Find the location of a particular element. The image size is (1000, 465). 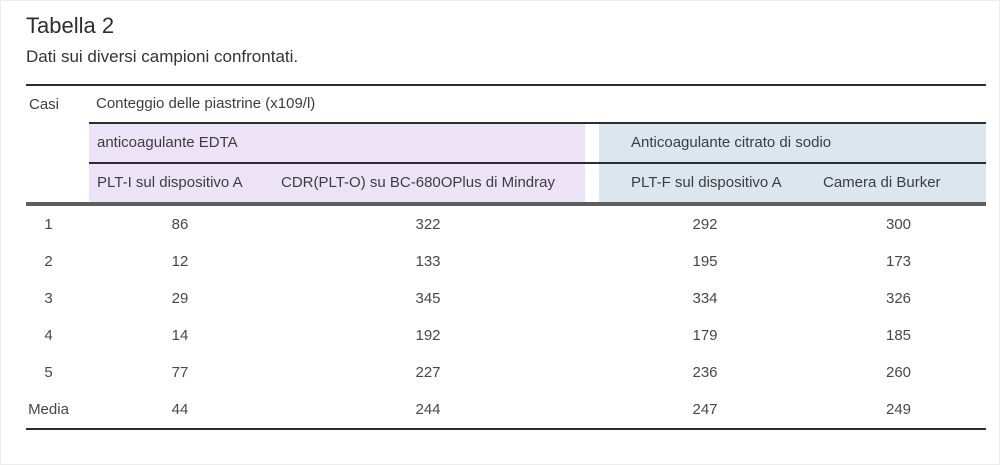

value-plt-f: 334 is located at coordinates (705, 298).